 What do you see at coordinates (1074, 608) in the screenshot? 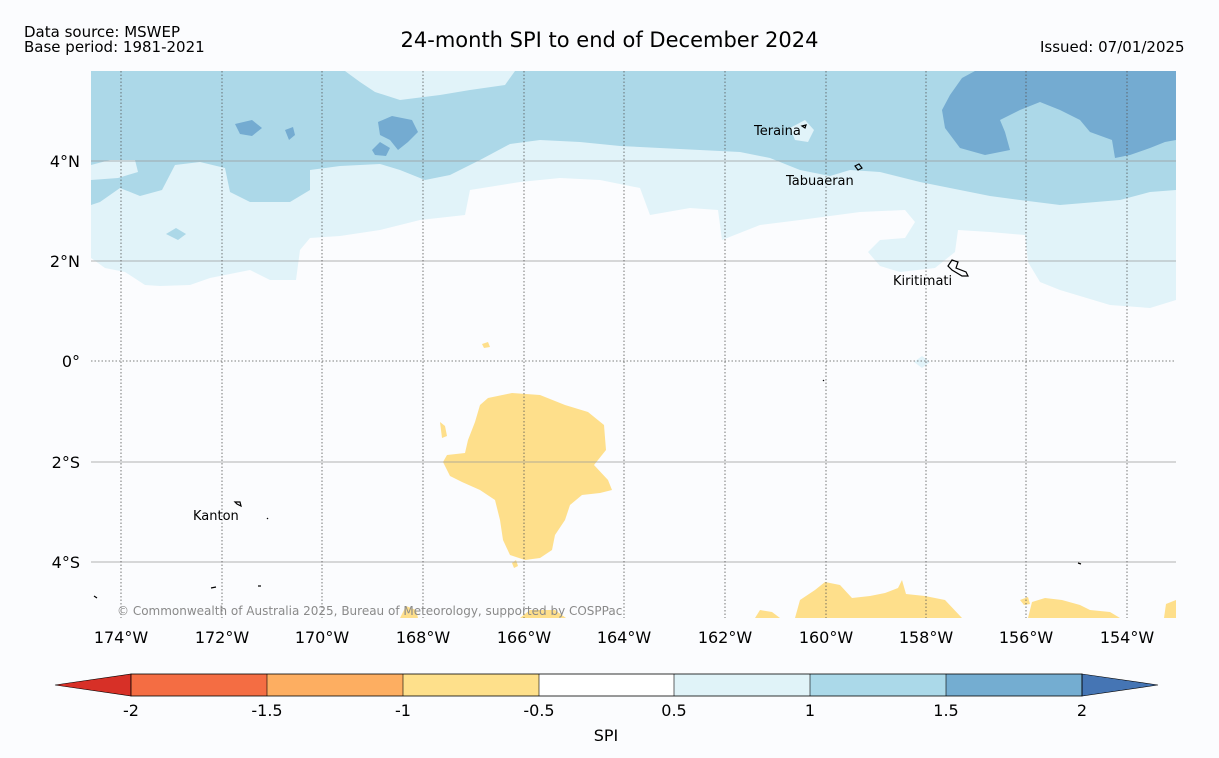
I see `spi-region-dry-south-c` at bounding box center [1074, 608].